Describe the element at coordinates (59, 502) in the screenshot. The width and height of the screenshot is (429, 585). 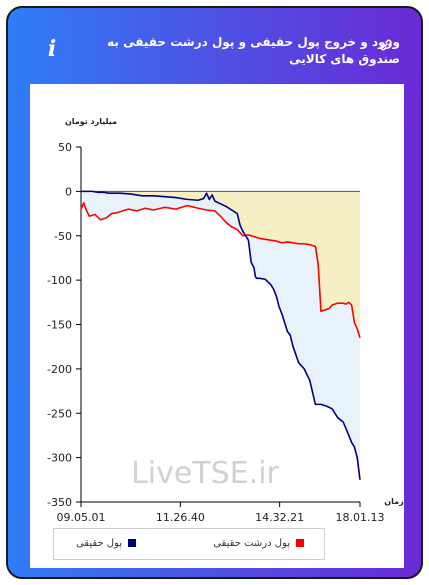
I see `y-tick-label: -350` at that location.